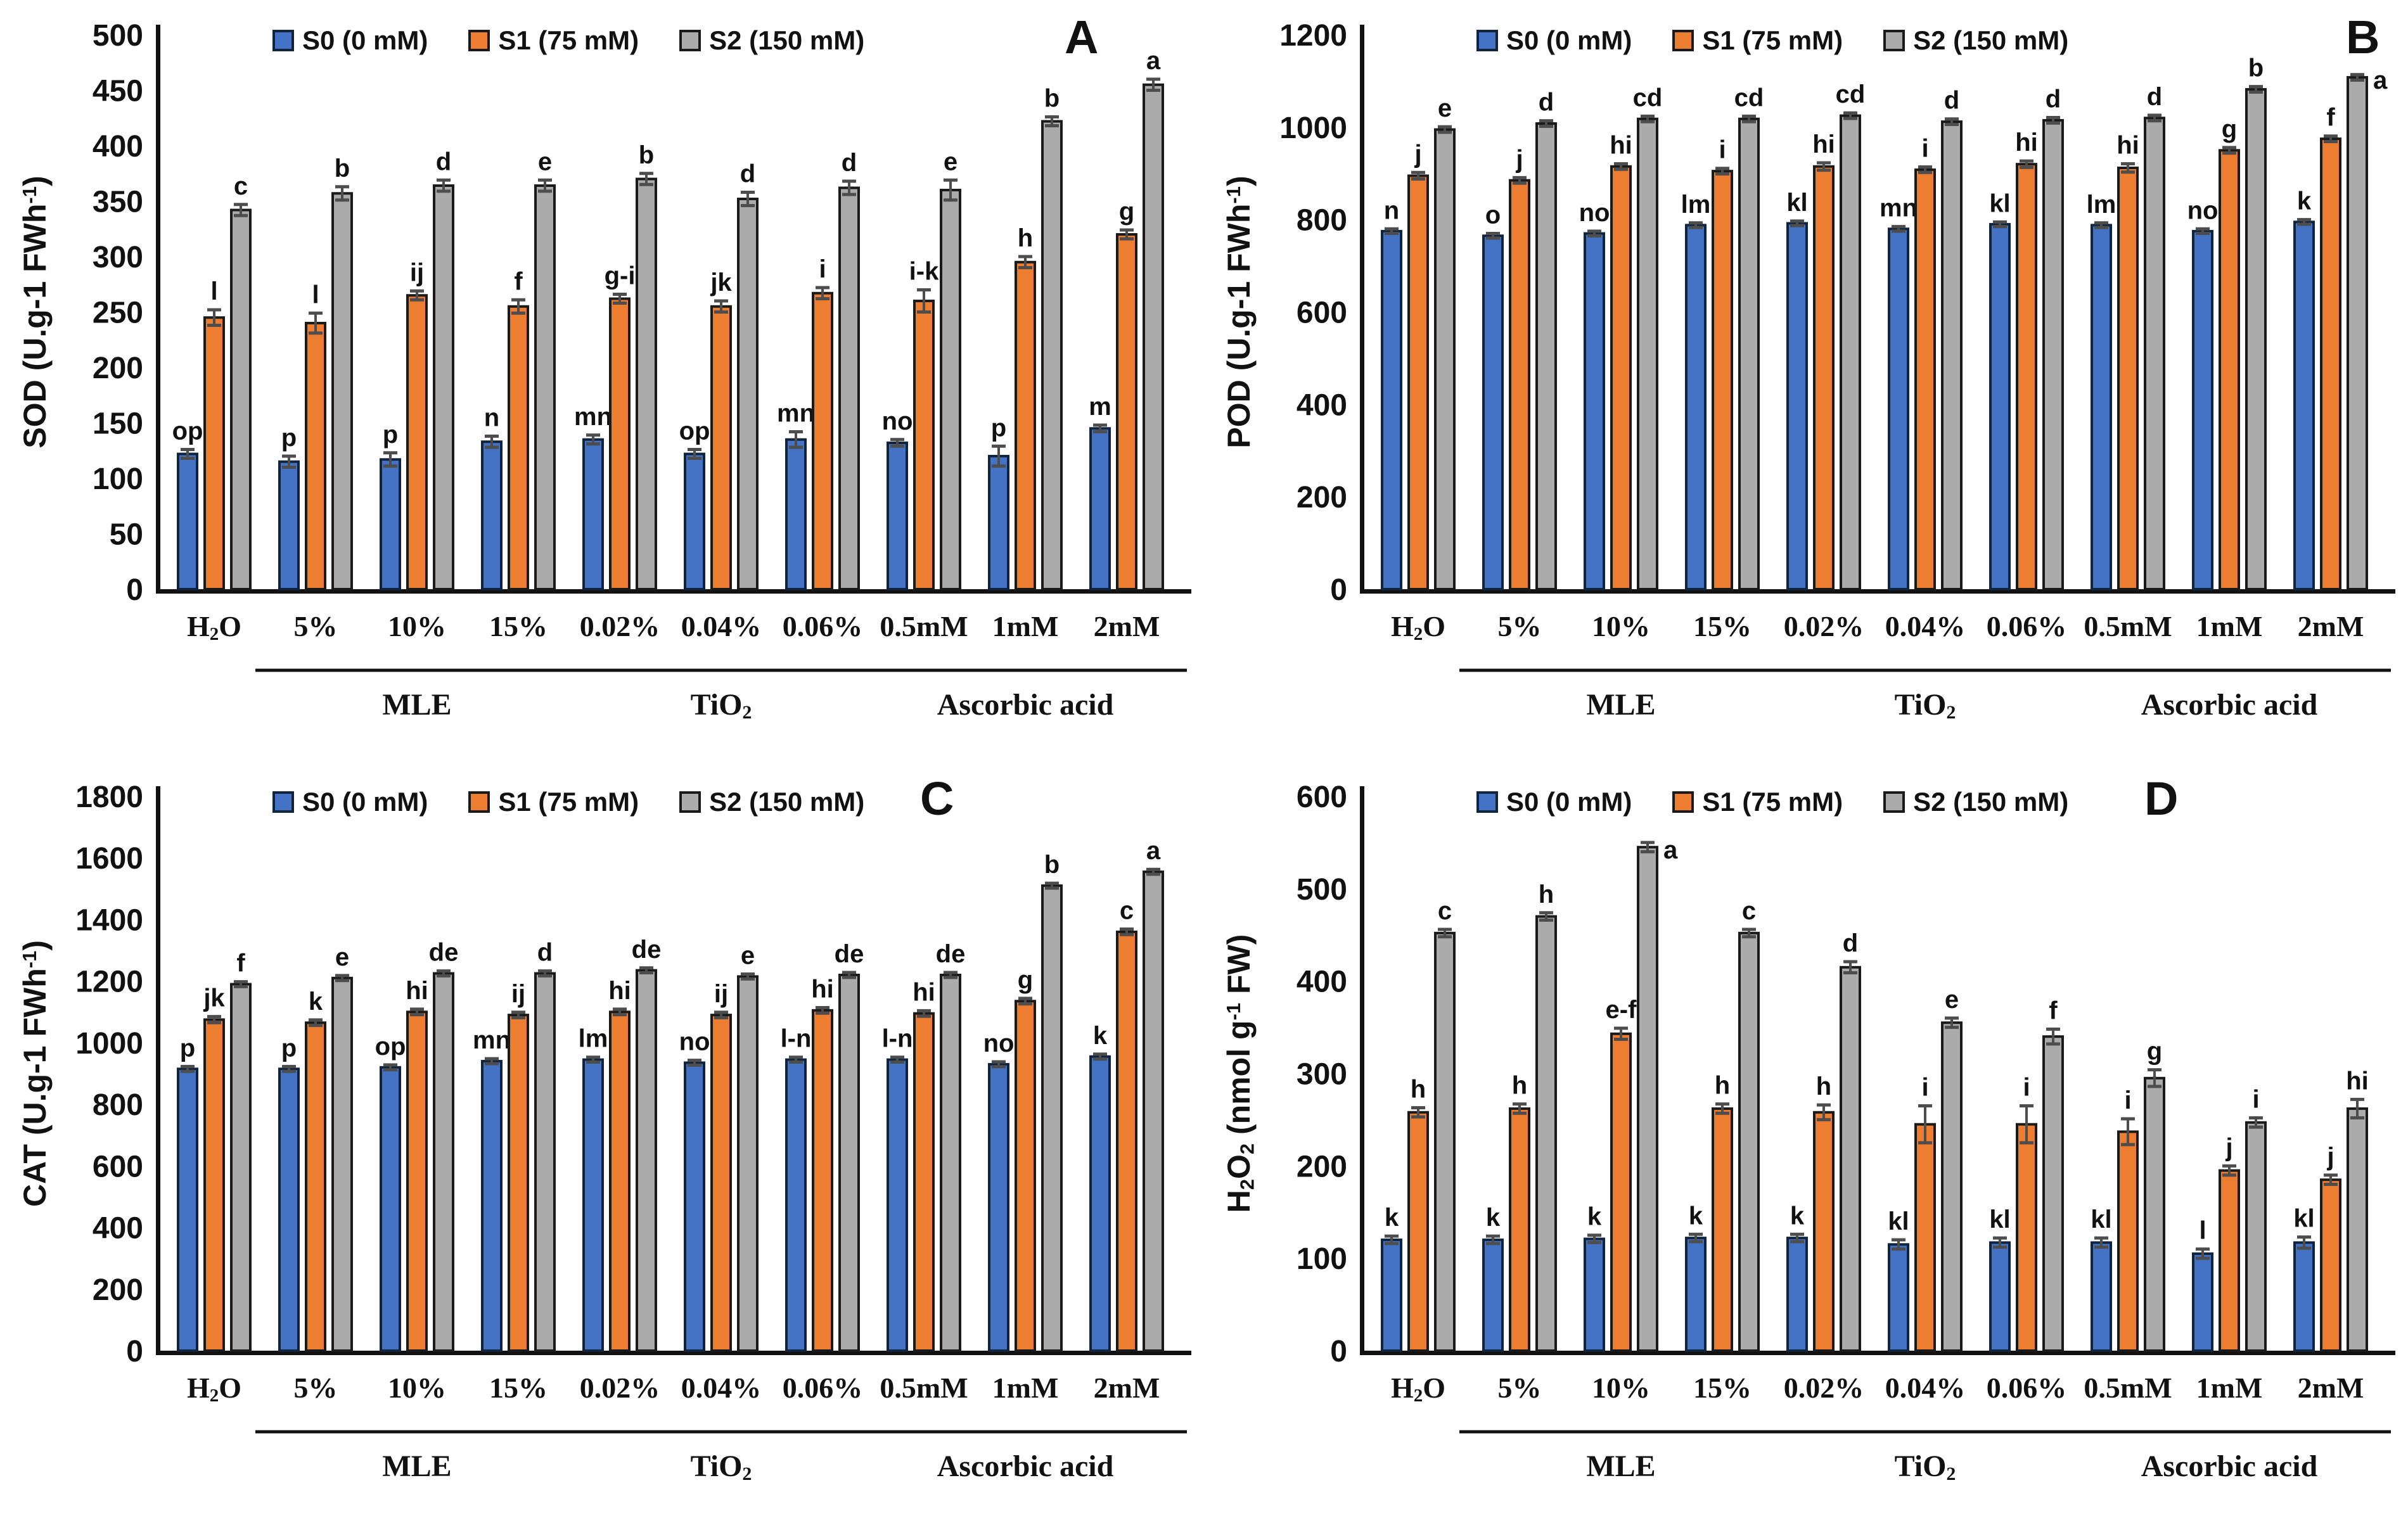 The width and height of the screenshot is (2408, 1523). Describe the element at coordinates (823, 1388) in the screenshot. I see `x-tick-label: 0.06%` at that location.